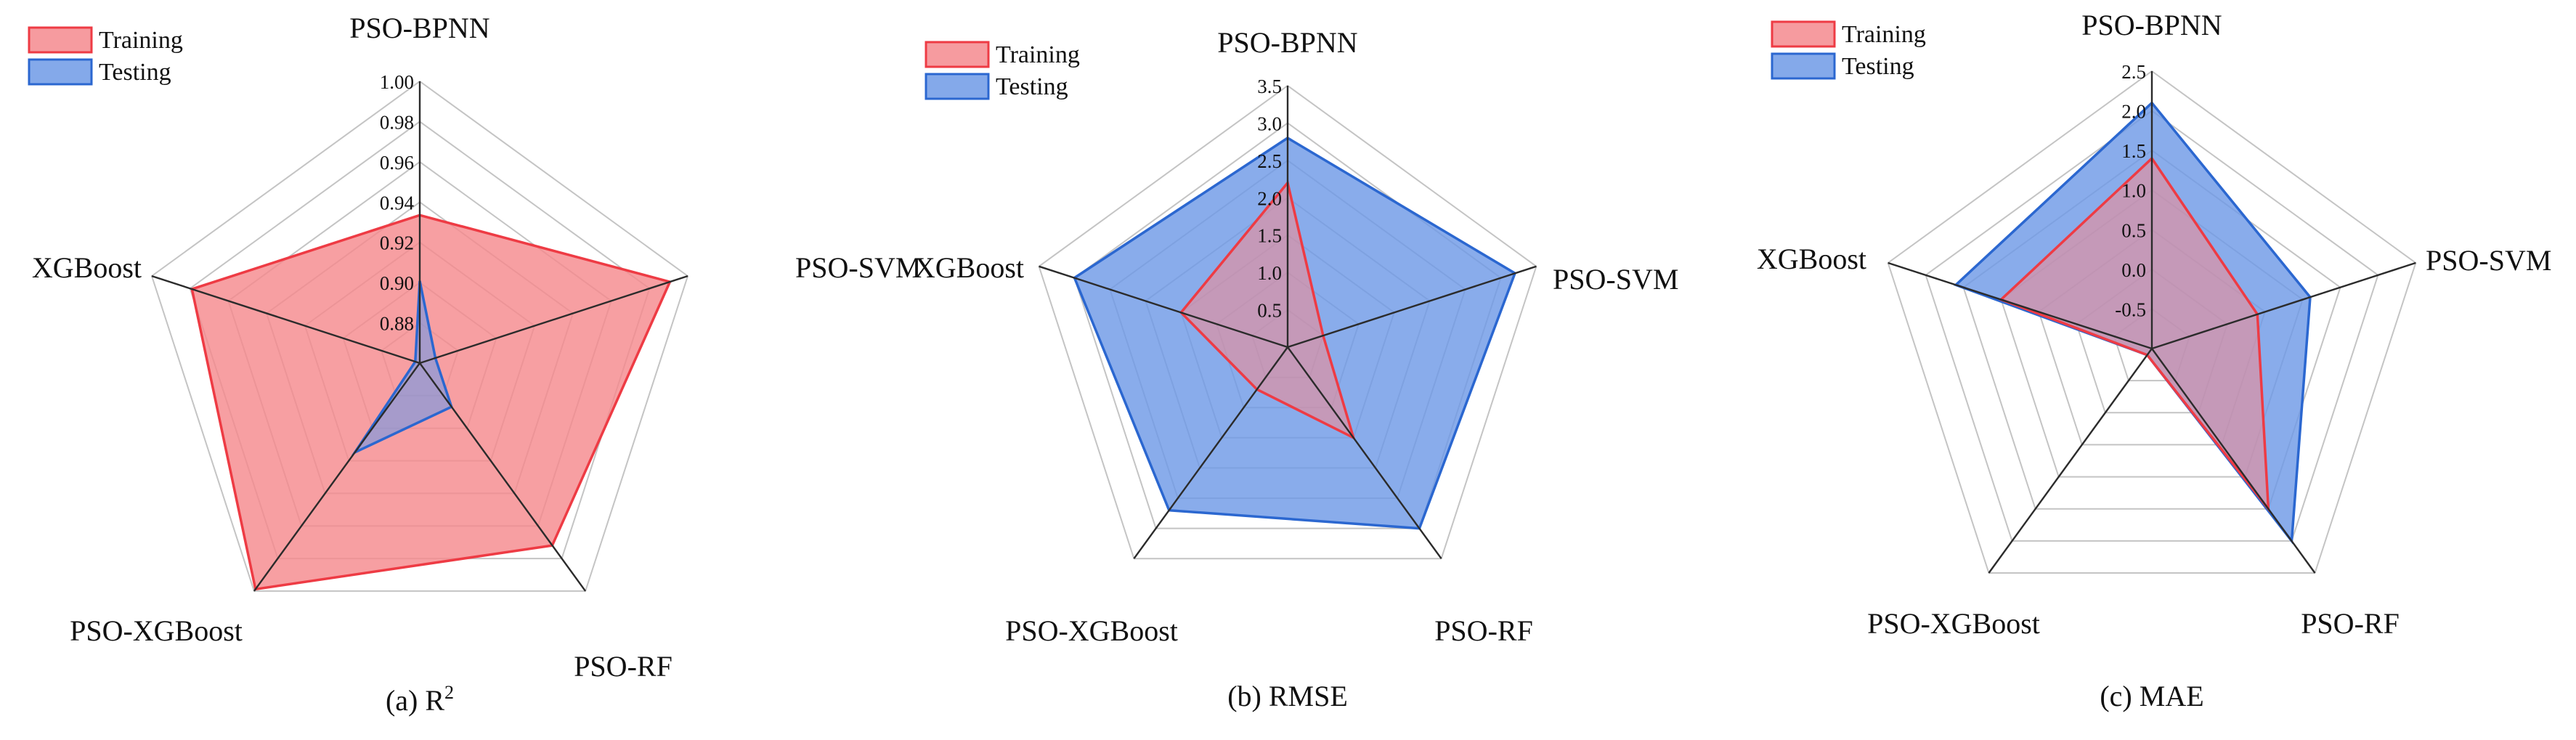 This screenshot has height=740, width=2576. I want to click on tick-label: 0.96, so click(397, 163).